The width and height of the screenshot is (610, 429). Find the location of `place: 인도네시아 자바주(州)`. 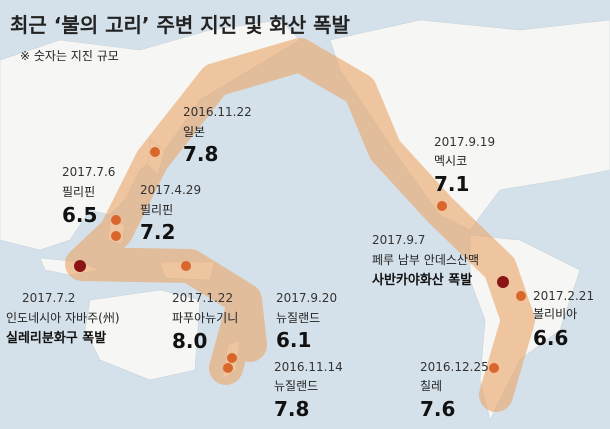

place: 인도네시아 자바주(州) is located at coordinates (63, 318).